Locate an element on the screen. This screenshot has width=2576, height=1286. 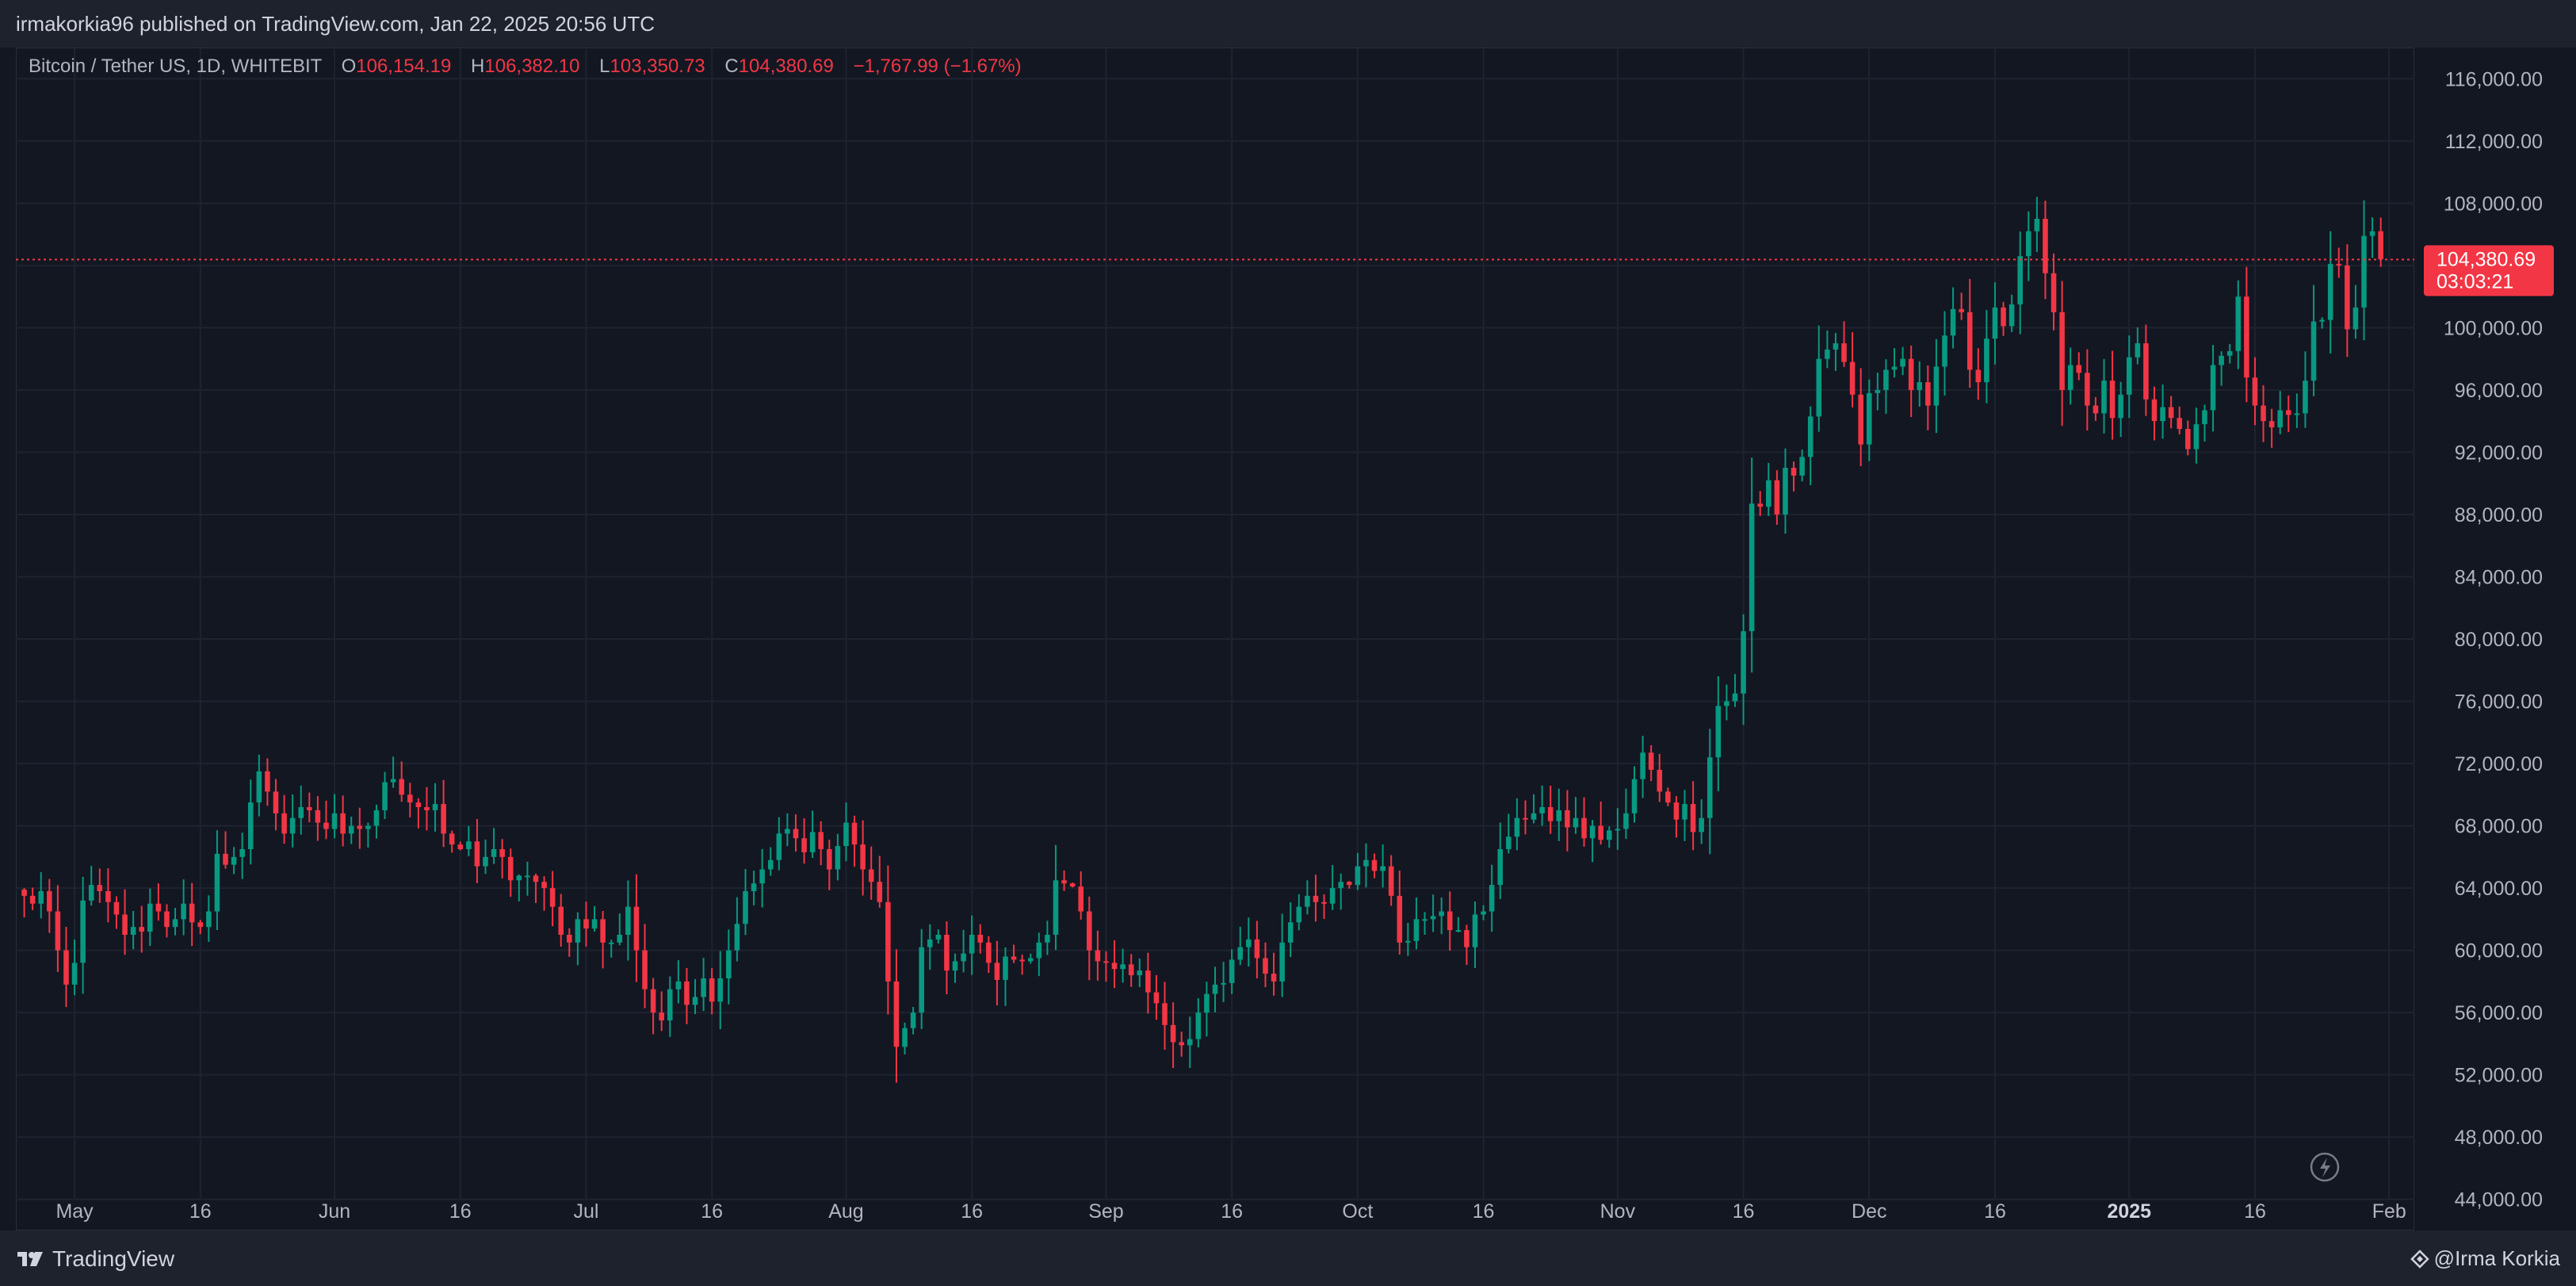
price-tick-label: 88,000.00 is located at coordinates (2499, 515).